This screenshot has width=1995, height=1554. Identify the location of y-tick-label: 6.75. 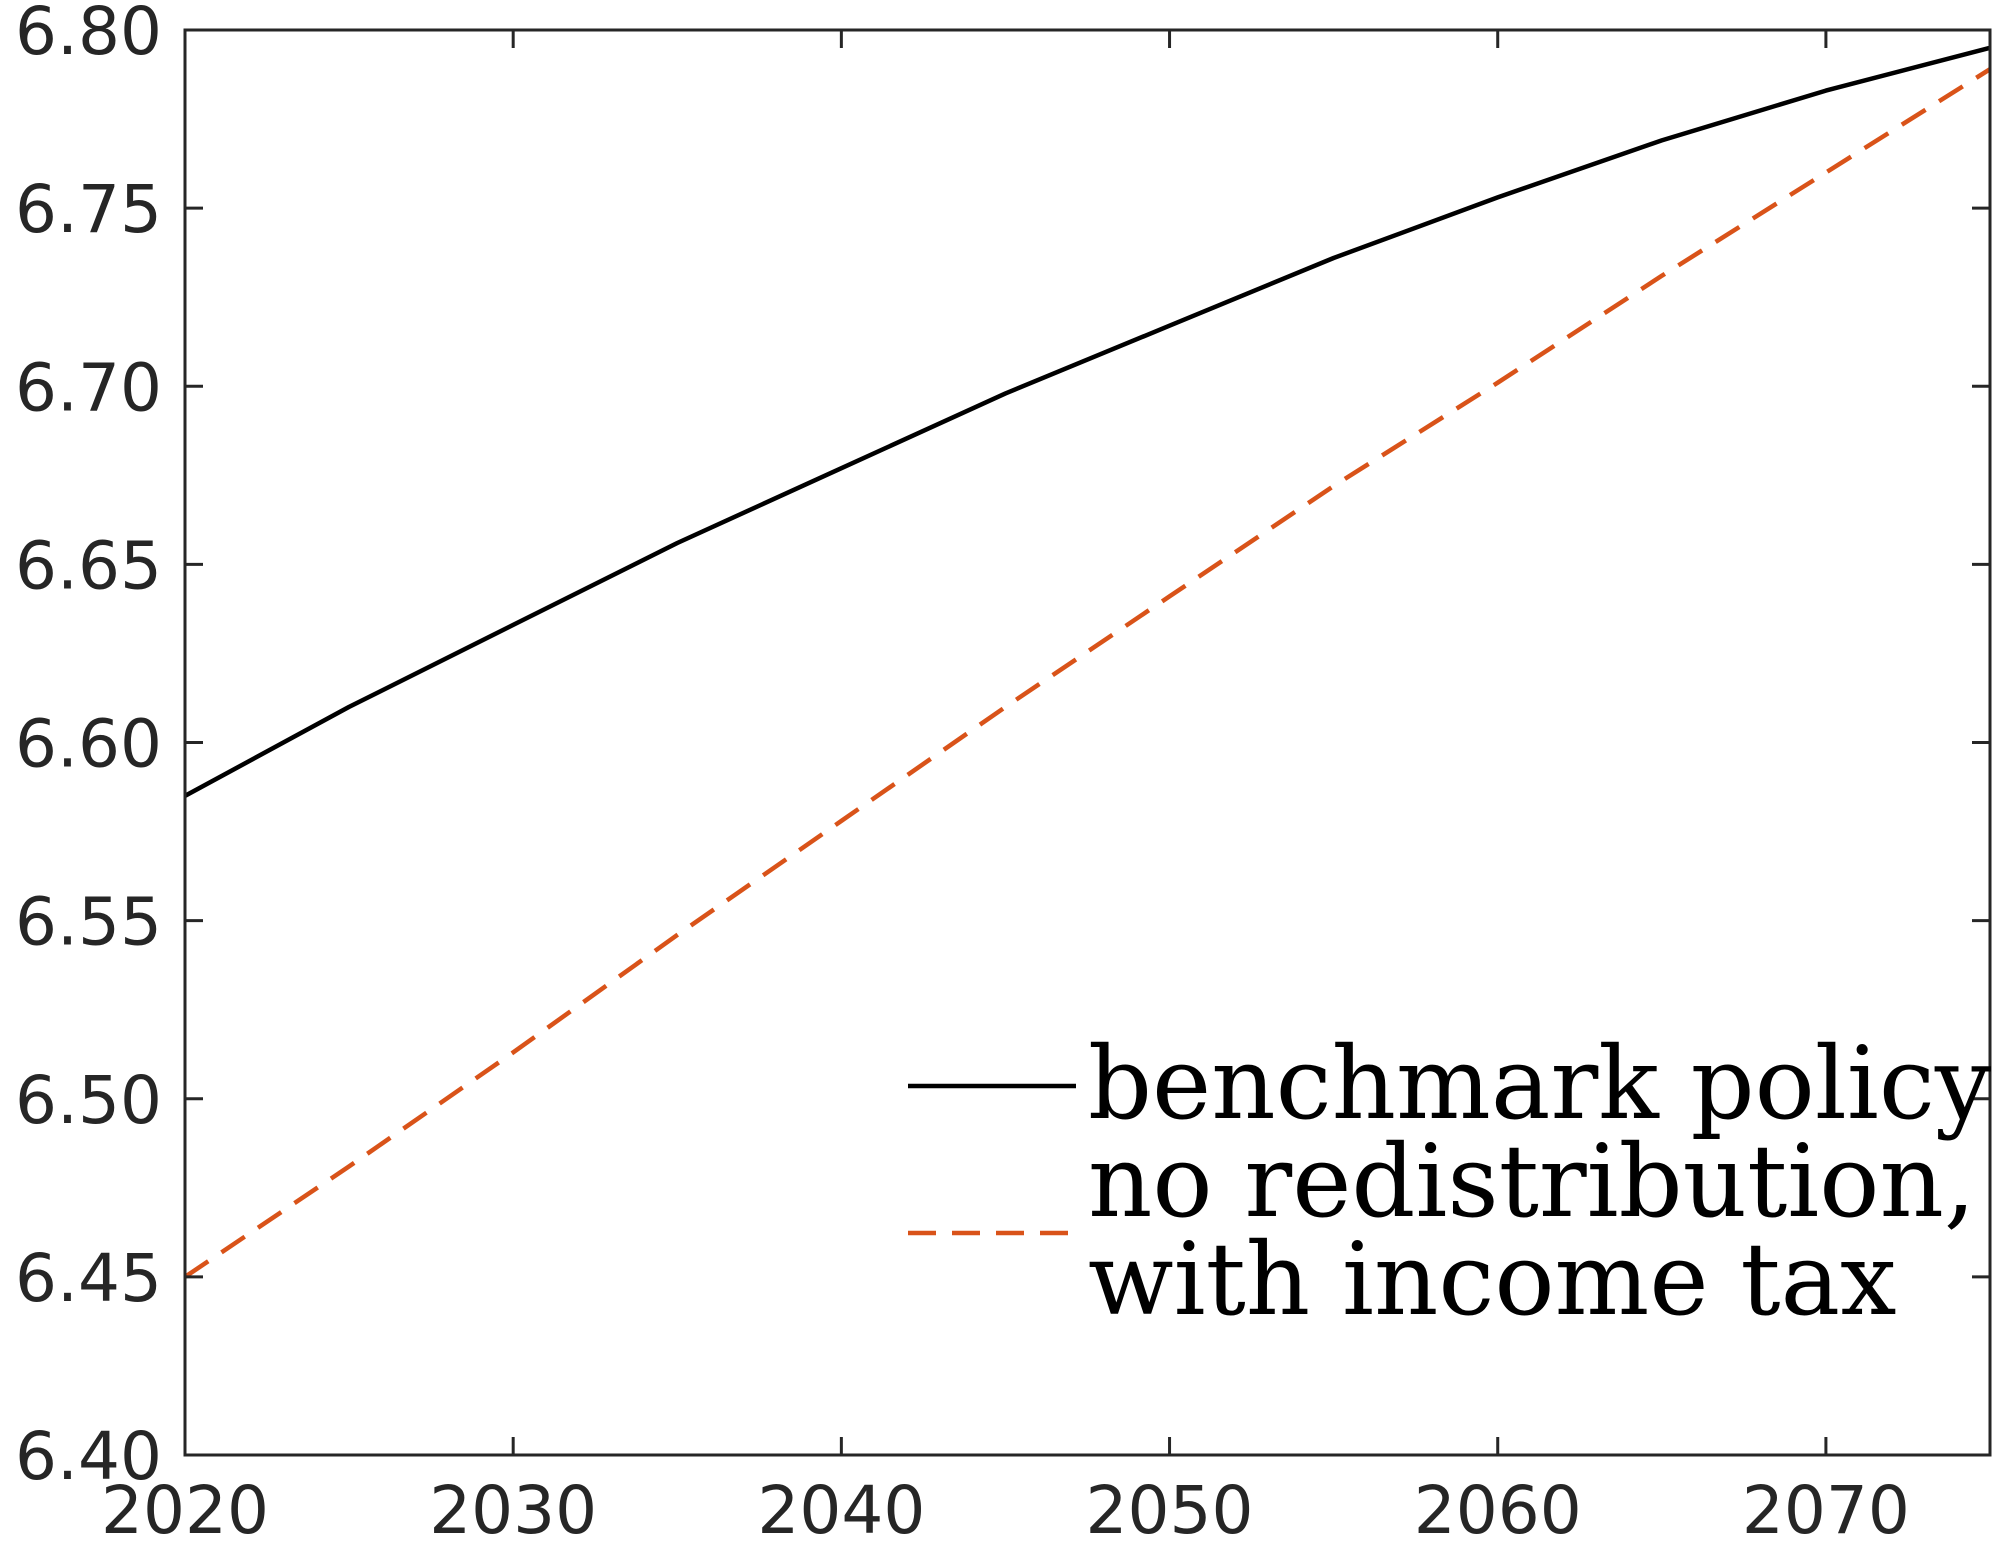
(88, 209).